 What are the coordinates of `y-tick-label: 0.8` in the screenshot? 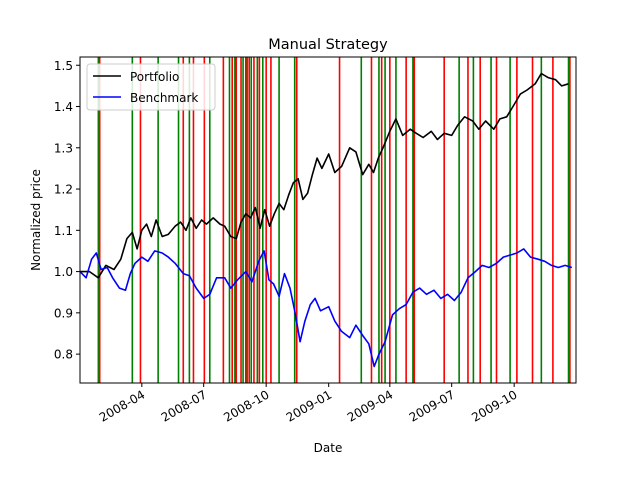 It's located at (63, 355).